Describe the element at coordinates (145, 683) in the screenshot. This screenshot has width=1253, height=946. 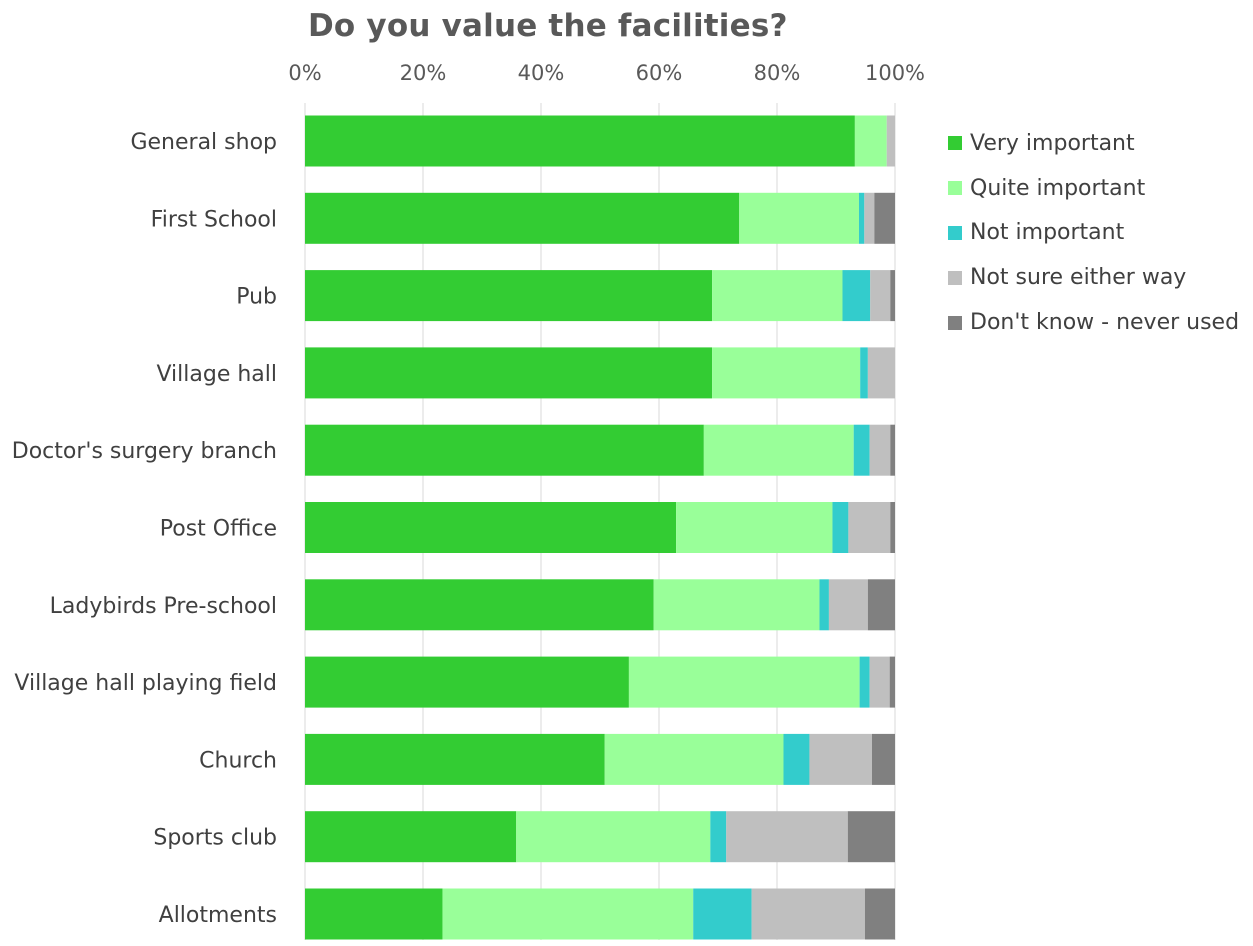
I see `category-label: Village hall playing field` at that location.